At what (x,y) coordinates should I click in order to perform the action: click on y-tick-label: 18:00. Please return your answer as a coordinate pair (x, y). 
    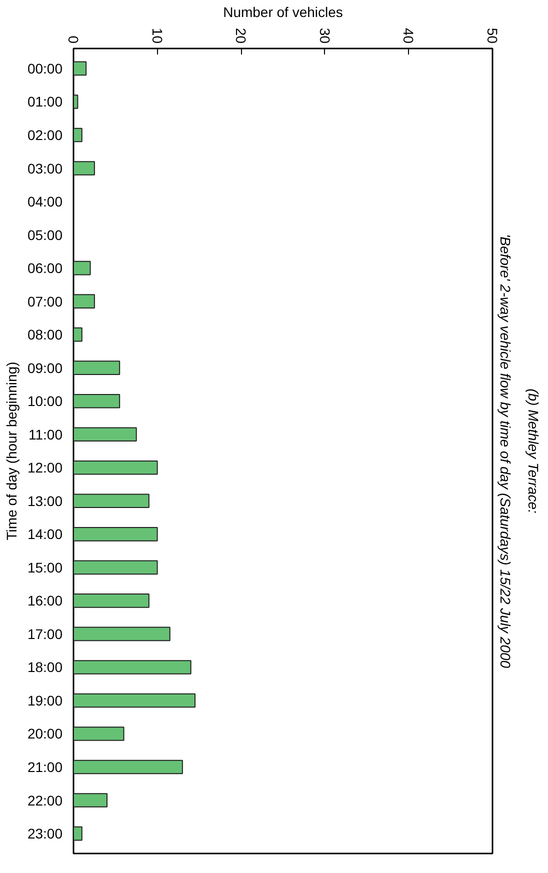
    Looking at the image, I should click on (45, 667).